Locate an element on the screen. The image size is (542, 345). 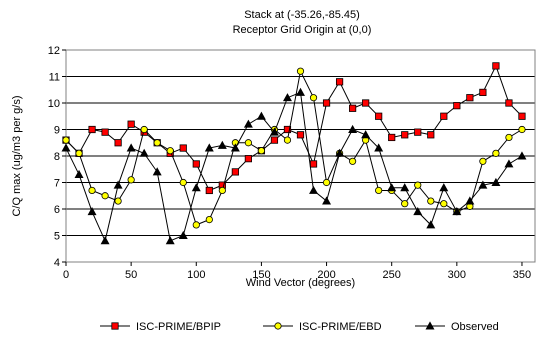
x-tick-label: 150 is located at coordinates (261, 275).